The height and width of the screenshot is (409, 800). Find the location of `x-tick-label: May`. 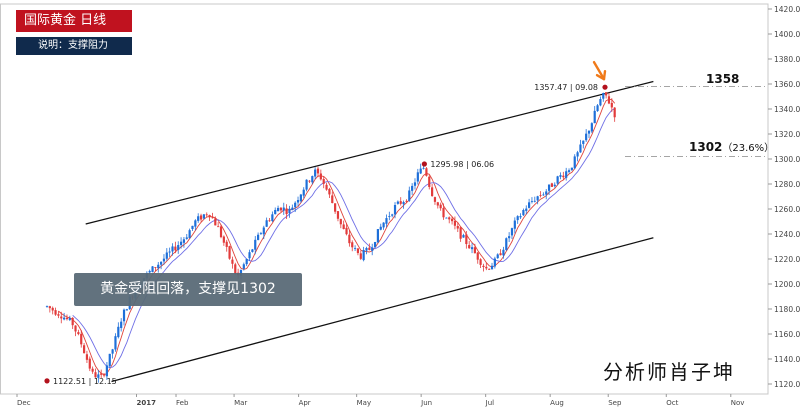

x-tick-label: May is located at coordinates (364, 403).